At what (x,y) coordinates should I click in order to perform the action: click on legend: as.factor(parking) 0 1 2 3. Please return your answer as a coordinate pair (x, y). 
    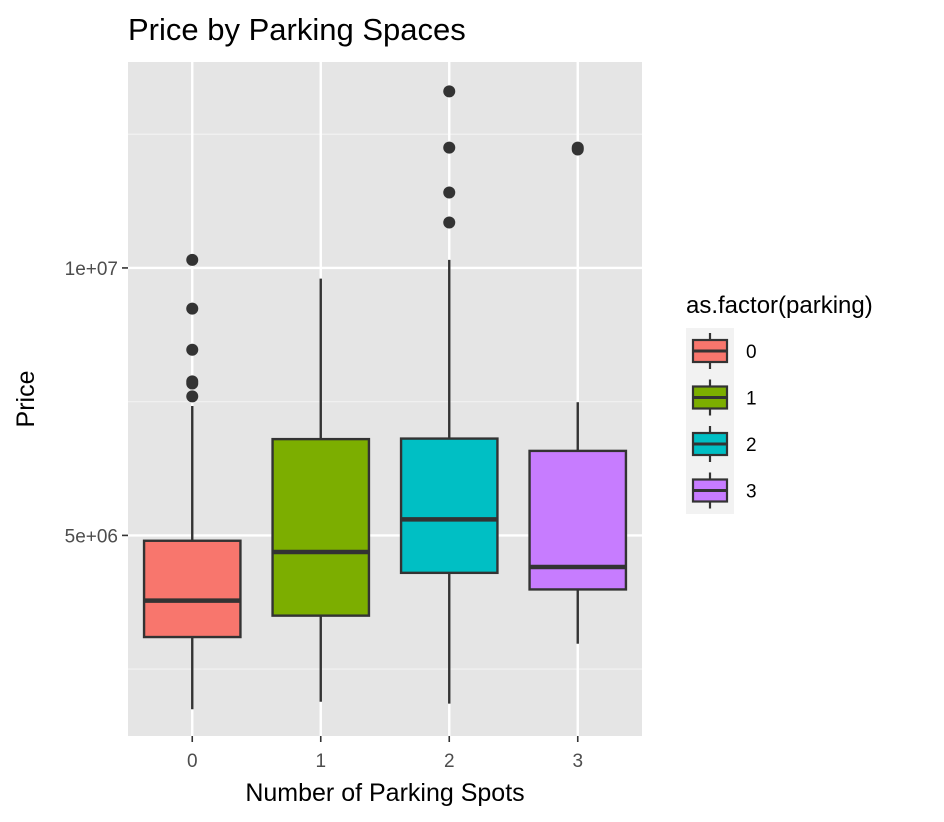
    Looking at the image, I should click on (779, 403).